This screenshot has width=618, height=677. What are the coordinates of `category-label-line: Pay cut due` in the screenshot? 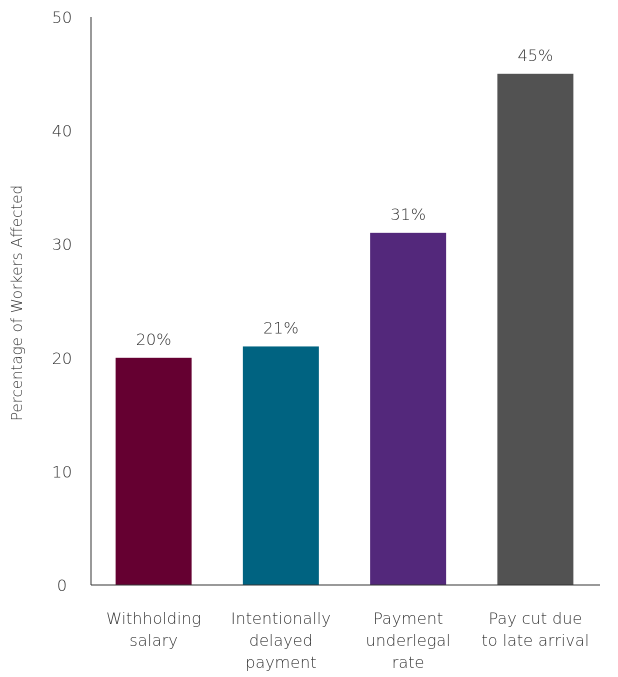 It's located at (536, 618).